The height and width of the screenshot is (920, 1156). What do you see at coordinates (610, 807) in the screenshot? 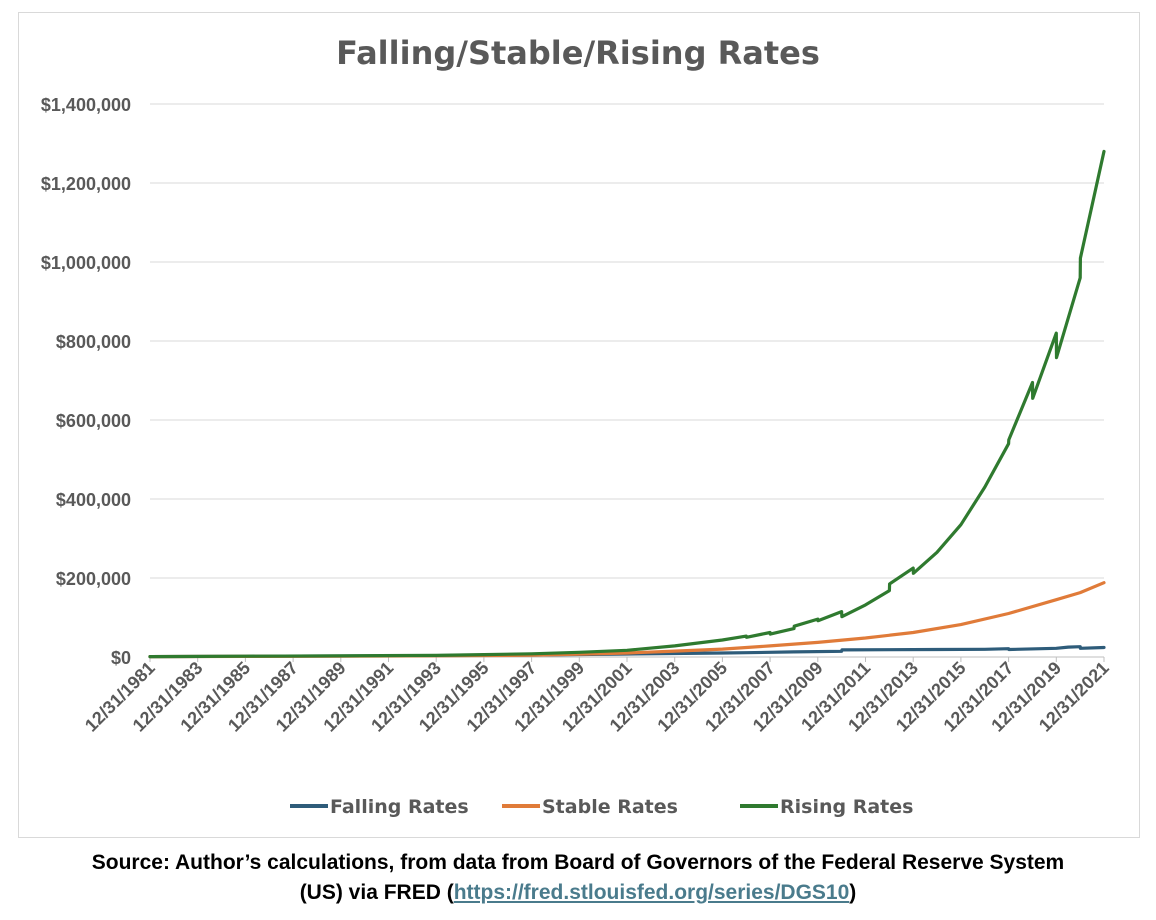
I see `legend-label: Stable Rates` at bounding box center [610, 807].